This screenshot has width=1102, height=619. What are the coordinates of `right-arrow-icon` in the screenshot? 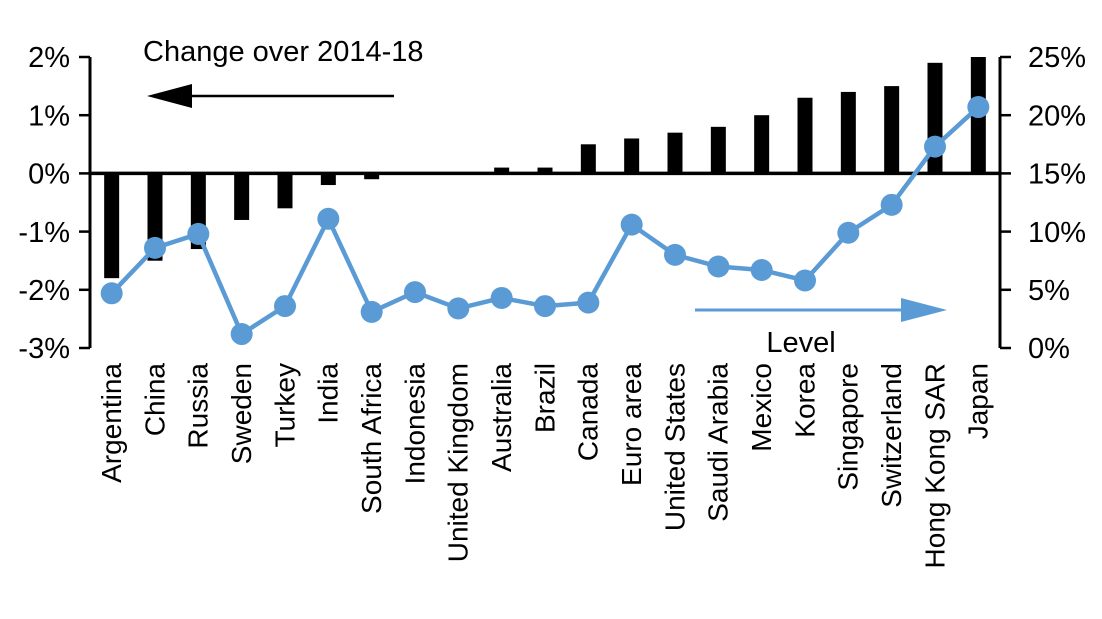 It's located at (924, 310).